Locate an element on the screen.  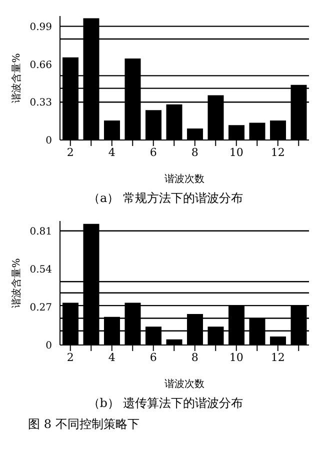
y-tick-label: 0.27 is located at coordinates (41, 308).